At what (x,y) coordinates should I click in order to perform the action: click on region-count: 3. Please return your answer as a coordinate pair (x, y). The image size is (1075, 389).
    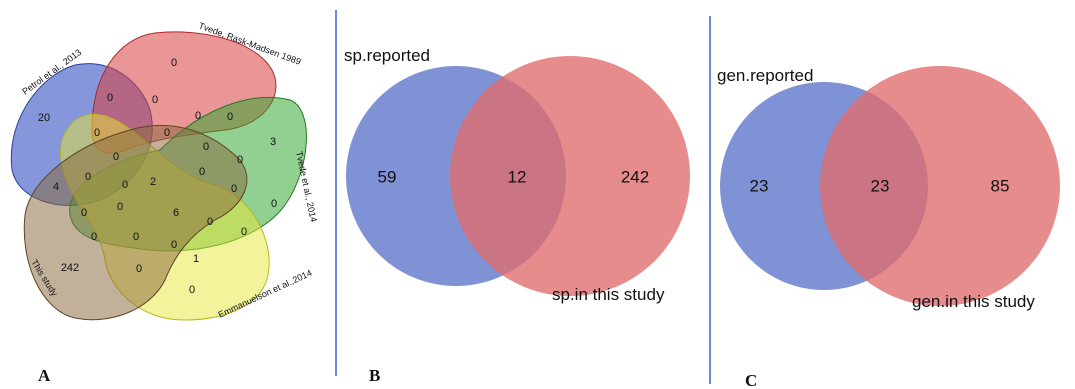
    Looking at the image, I should click on (273, 142).